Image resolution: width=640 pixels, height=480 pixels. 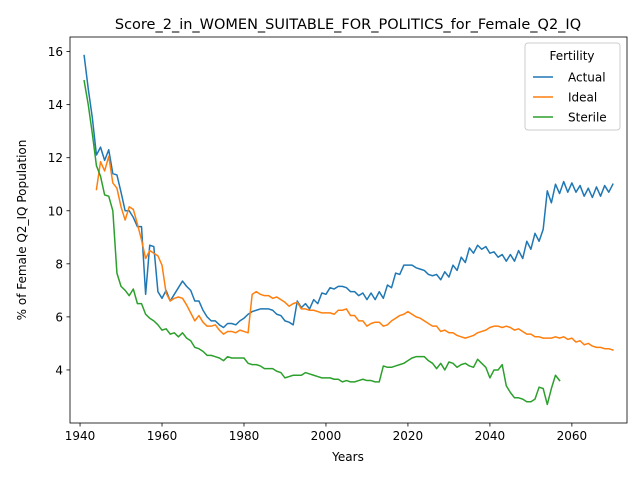 I want to click on y-tick-label: 14, so click(x=55, y=105).